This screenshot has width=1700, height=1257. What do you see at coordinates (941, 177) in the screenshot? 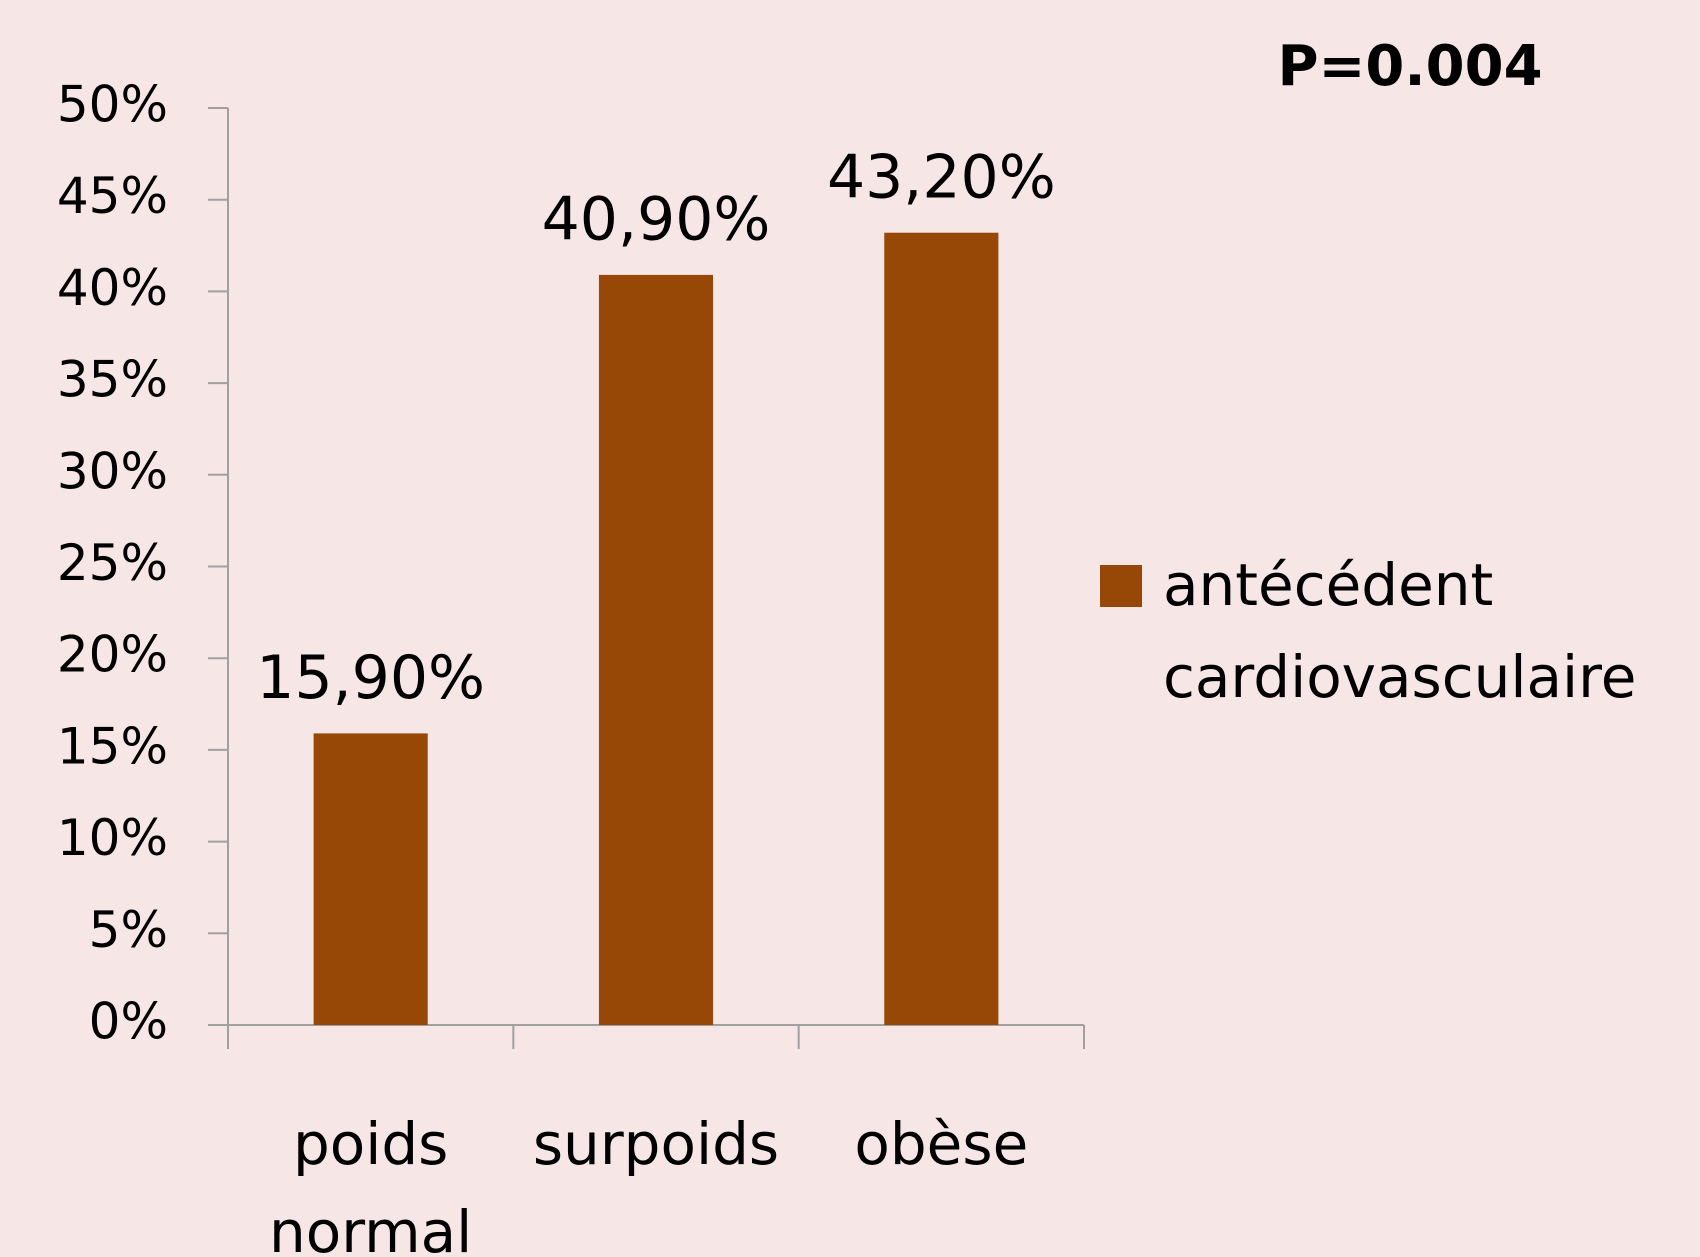
I see `data-label: 43,20%` at bounding box center [941, 177].